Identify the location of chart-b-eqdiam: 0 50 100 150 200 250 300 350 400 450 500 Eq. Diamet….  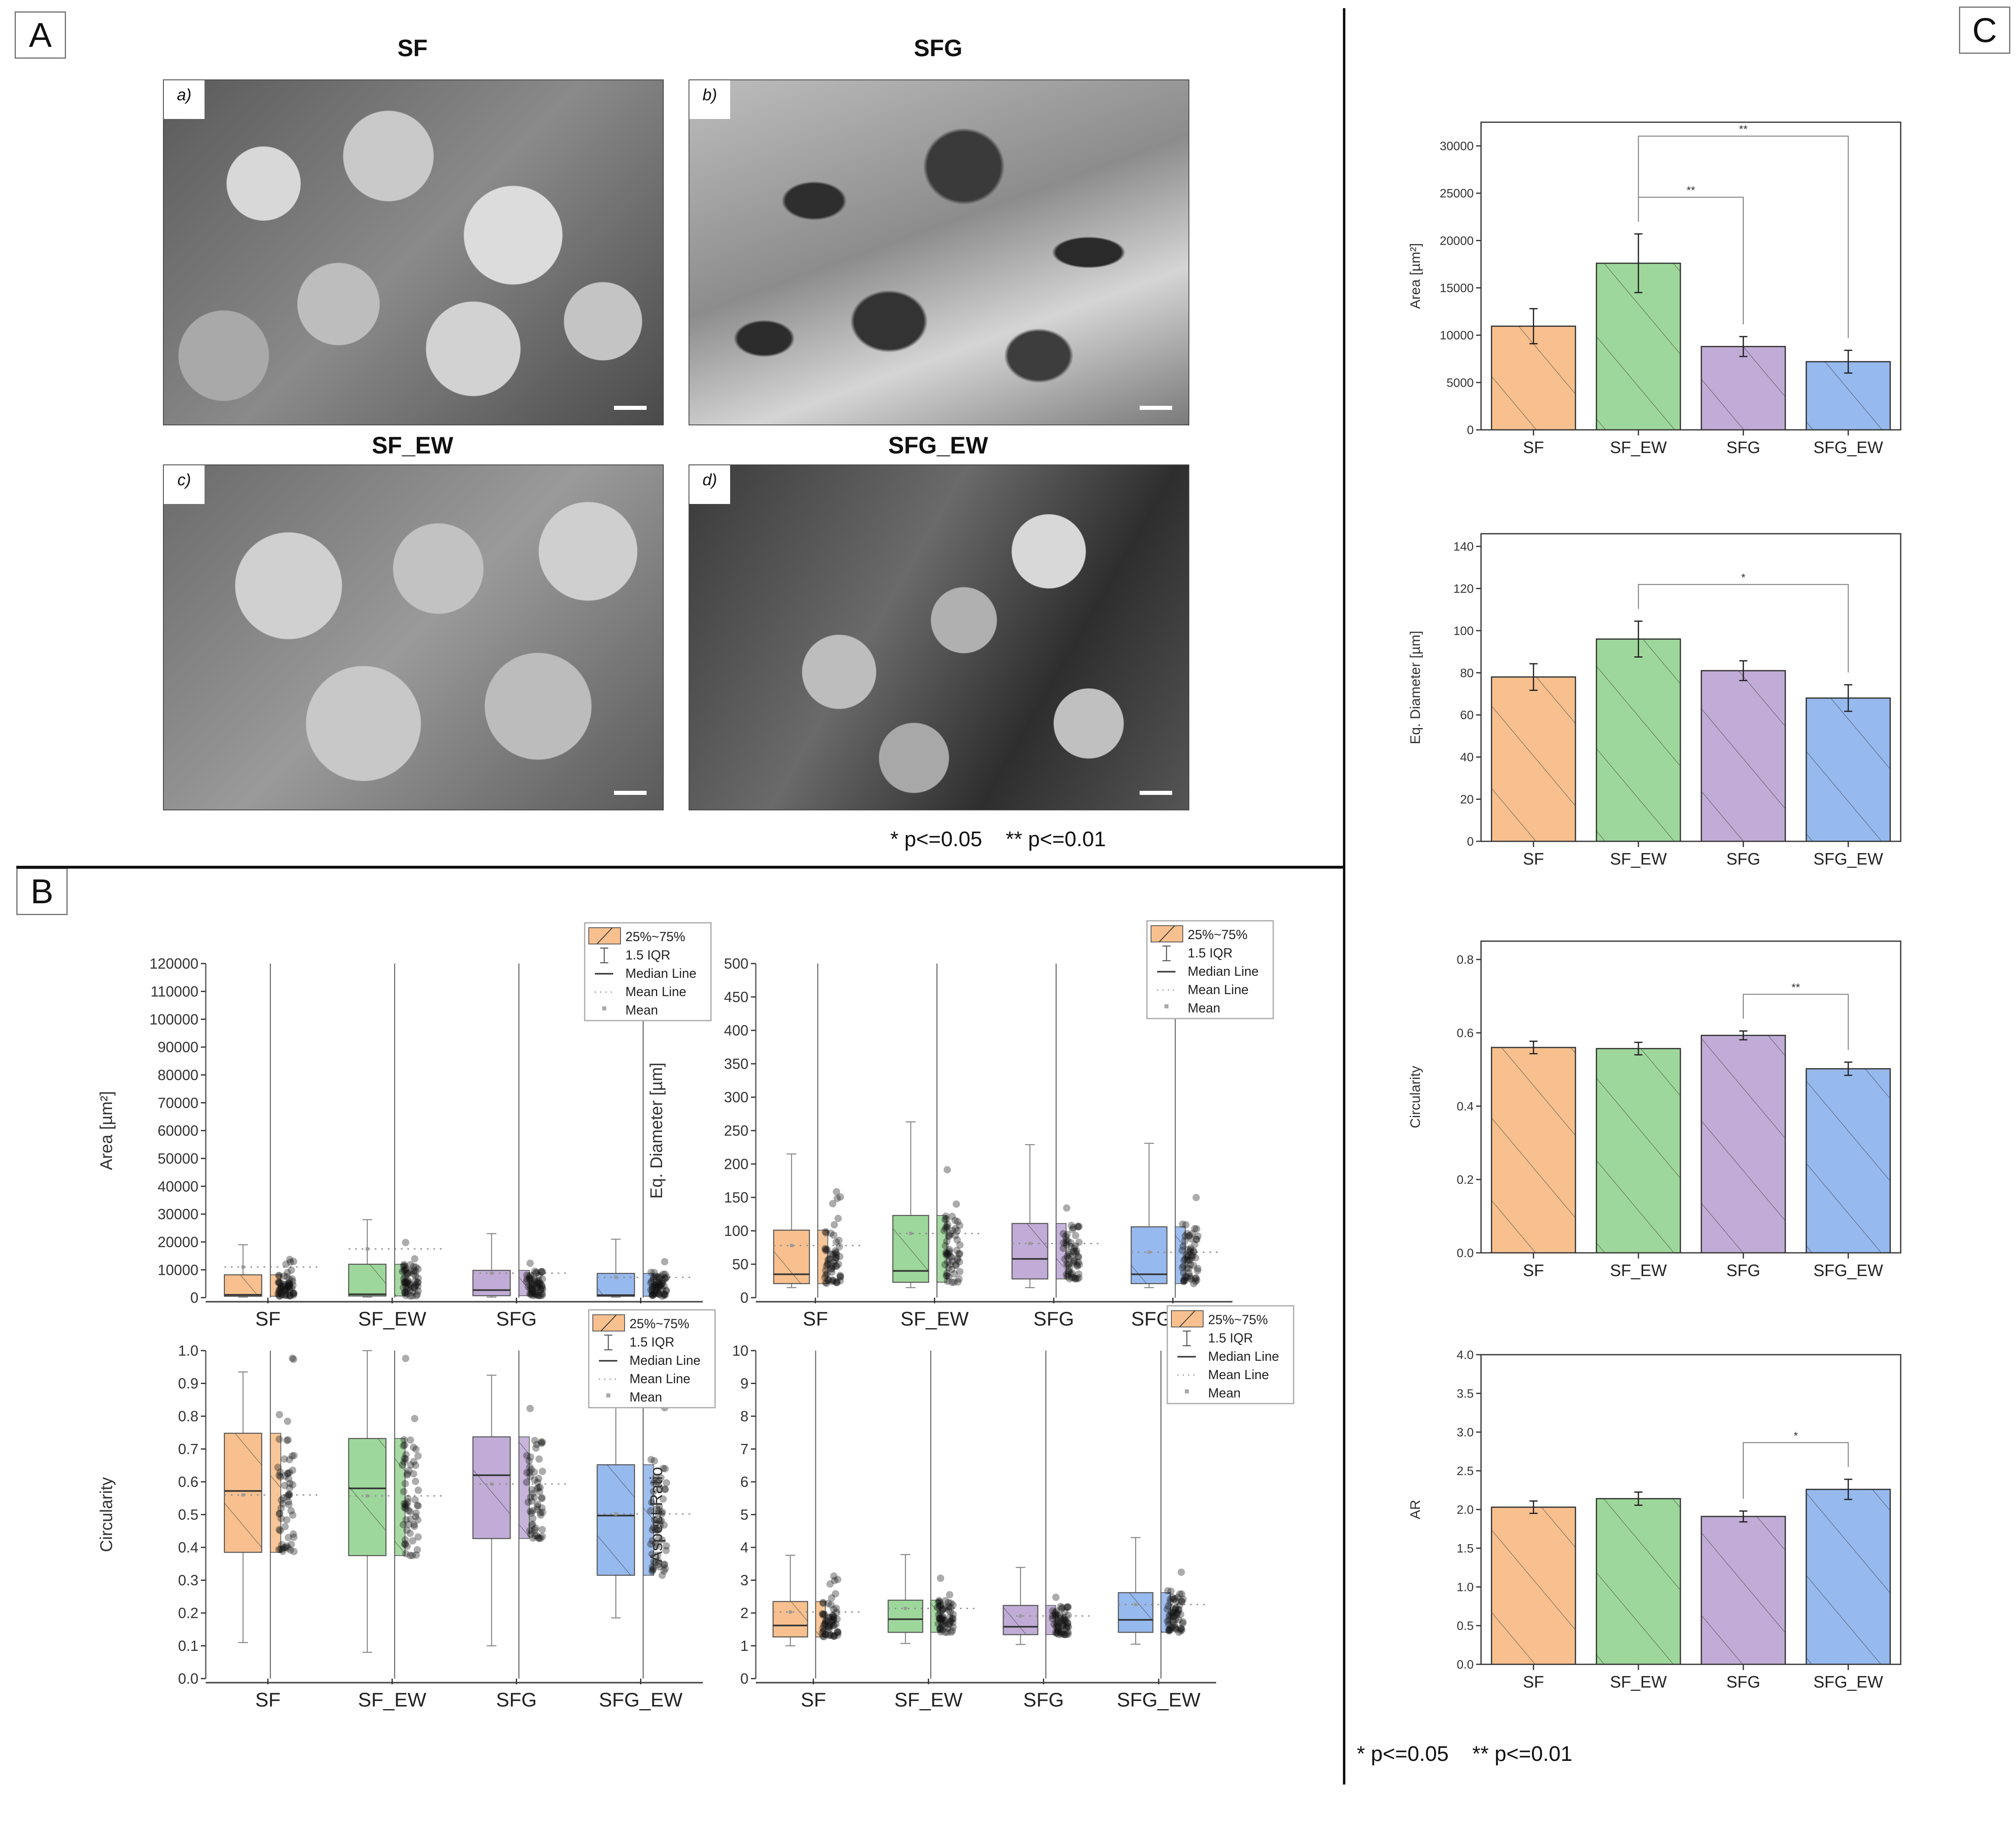
(961, 1125).